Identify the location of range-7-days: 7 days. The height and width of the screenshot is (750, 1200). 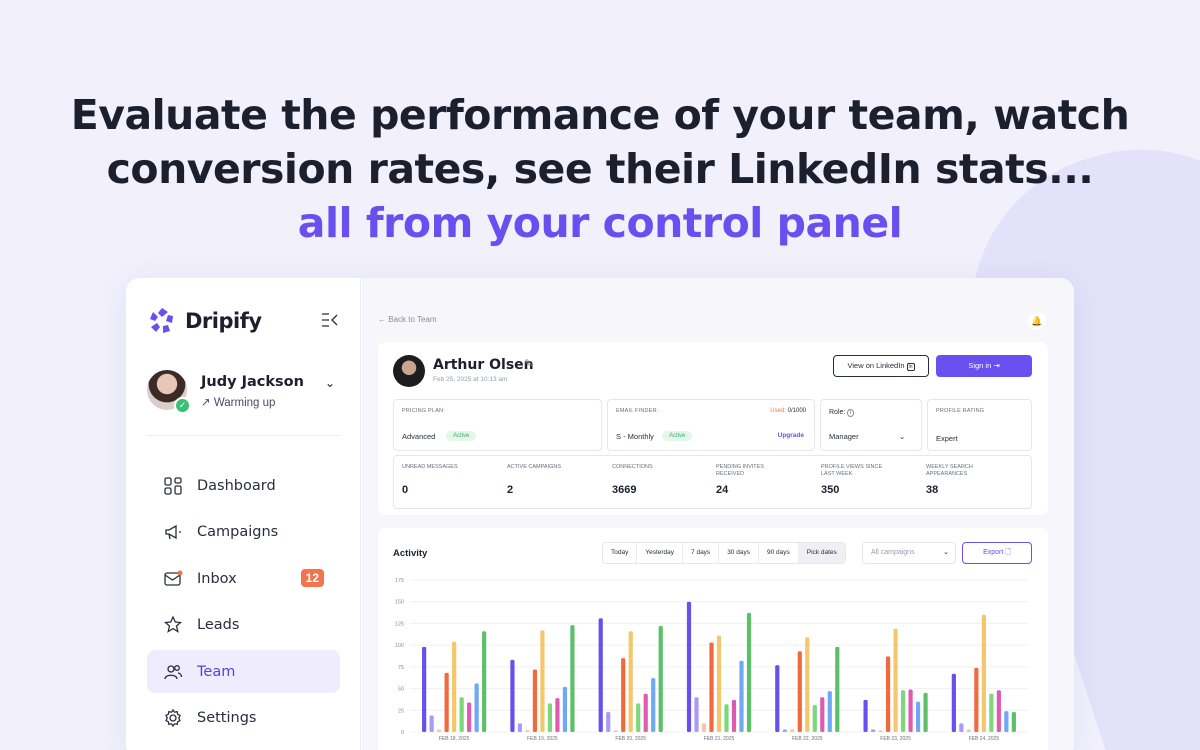
(701, 553).